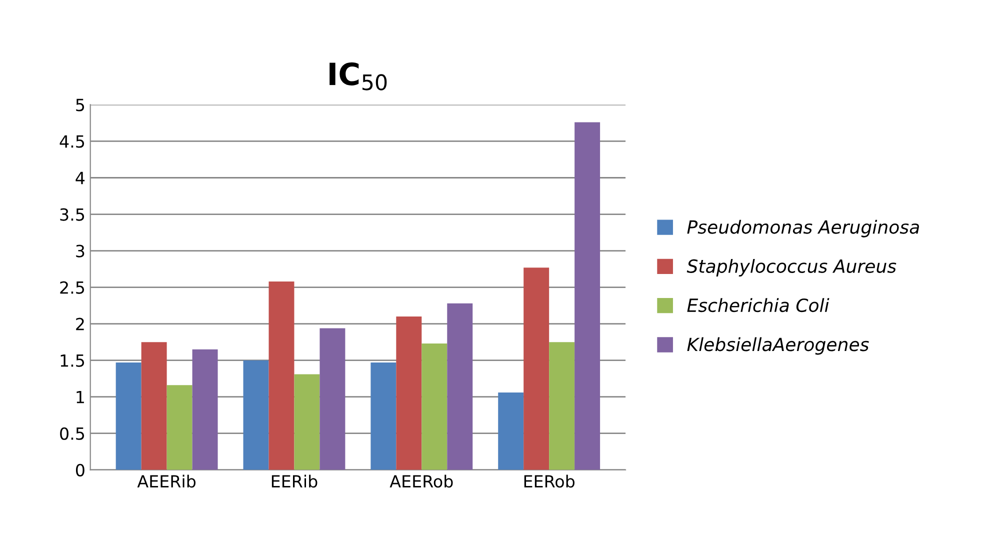 The width and height of the screenshot is (982, 537). What do you see at coordinates (803, 229) in the screenshot?
I see `legend-label: Pseudomonas Aeruginosa` at bounding box center [803, 229].